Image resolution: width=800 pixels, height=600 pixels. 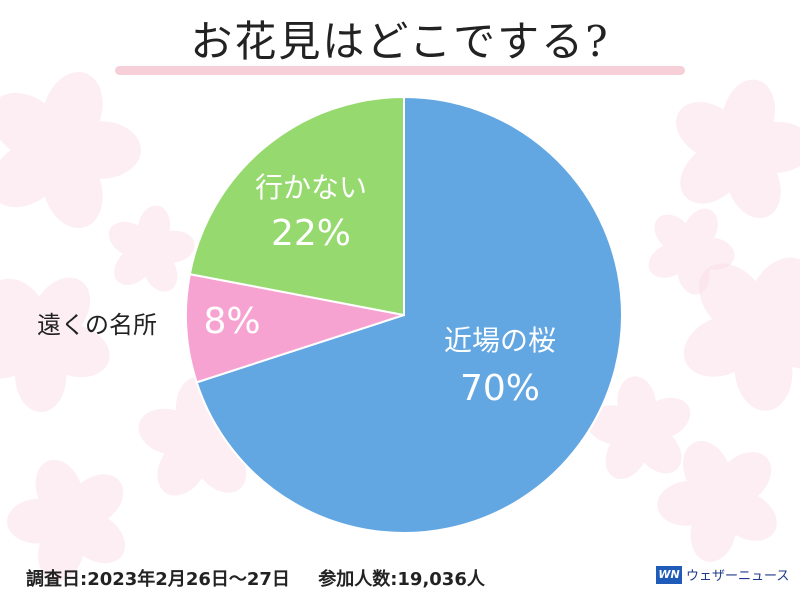 I want to click on brand: WN ウェザーニュース, so click(x=722, y=574).